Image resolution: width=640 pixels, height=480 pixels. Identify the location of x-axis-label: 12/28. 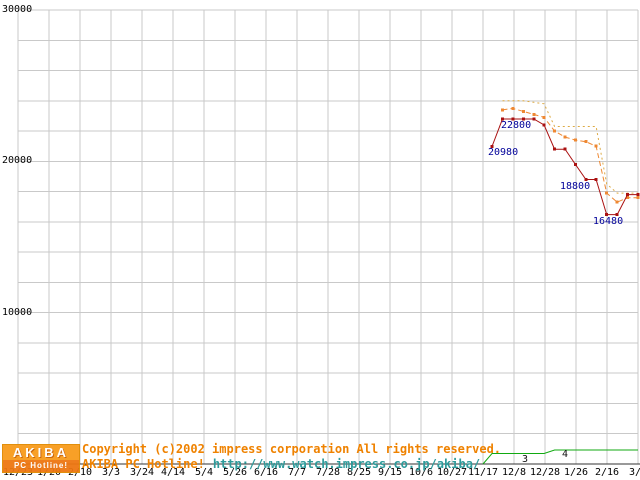
(545, 472).